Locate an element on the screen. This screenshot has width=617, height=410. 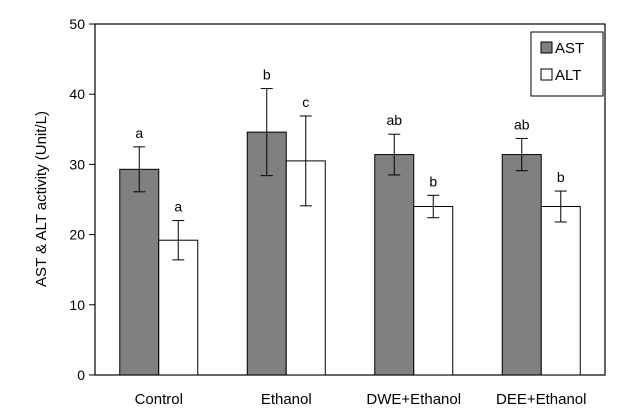
y-tick-label: 30 is located at coordinates (77, 164).